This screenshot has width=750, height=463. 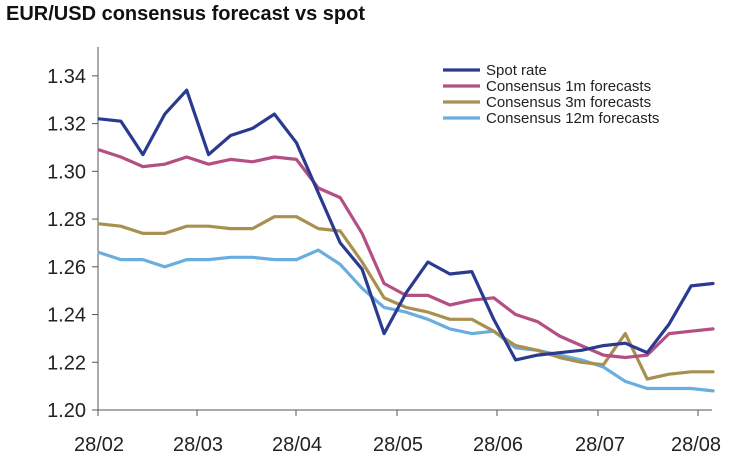 I want to click on y-tick-label: 1.28, so click(x=66, y=220).